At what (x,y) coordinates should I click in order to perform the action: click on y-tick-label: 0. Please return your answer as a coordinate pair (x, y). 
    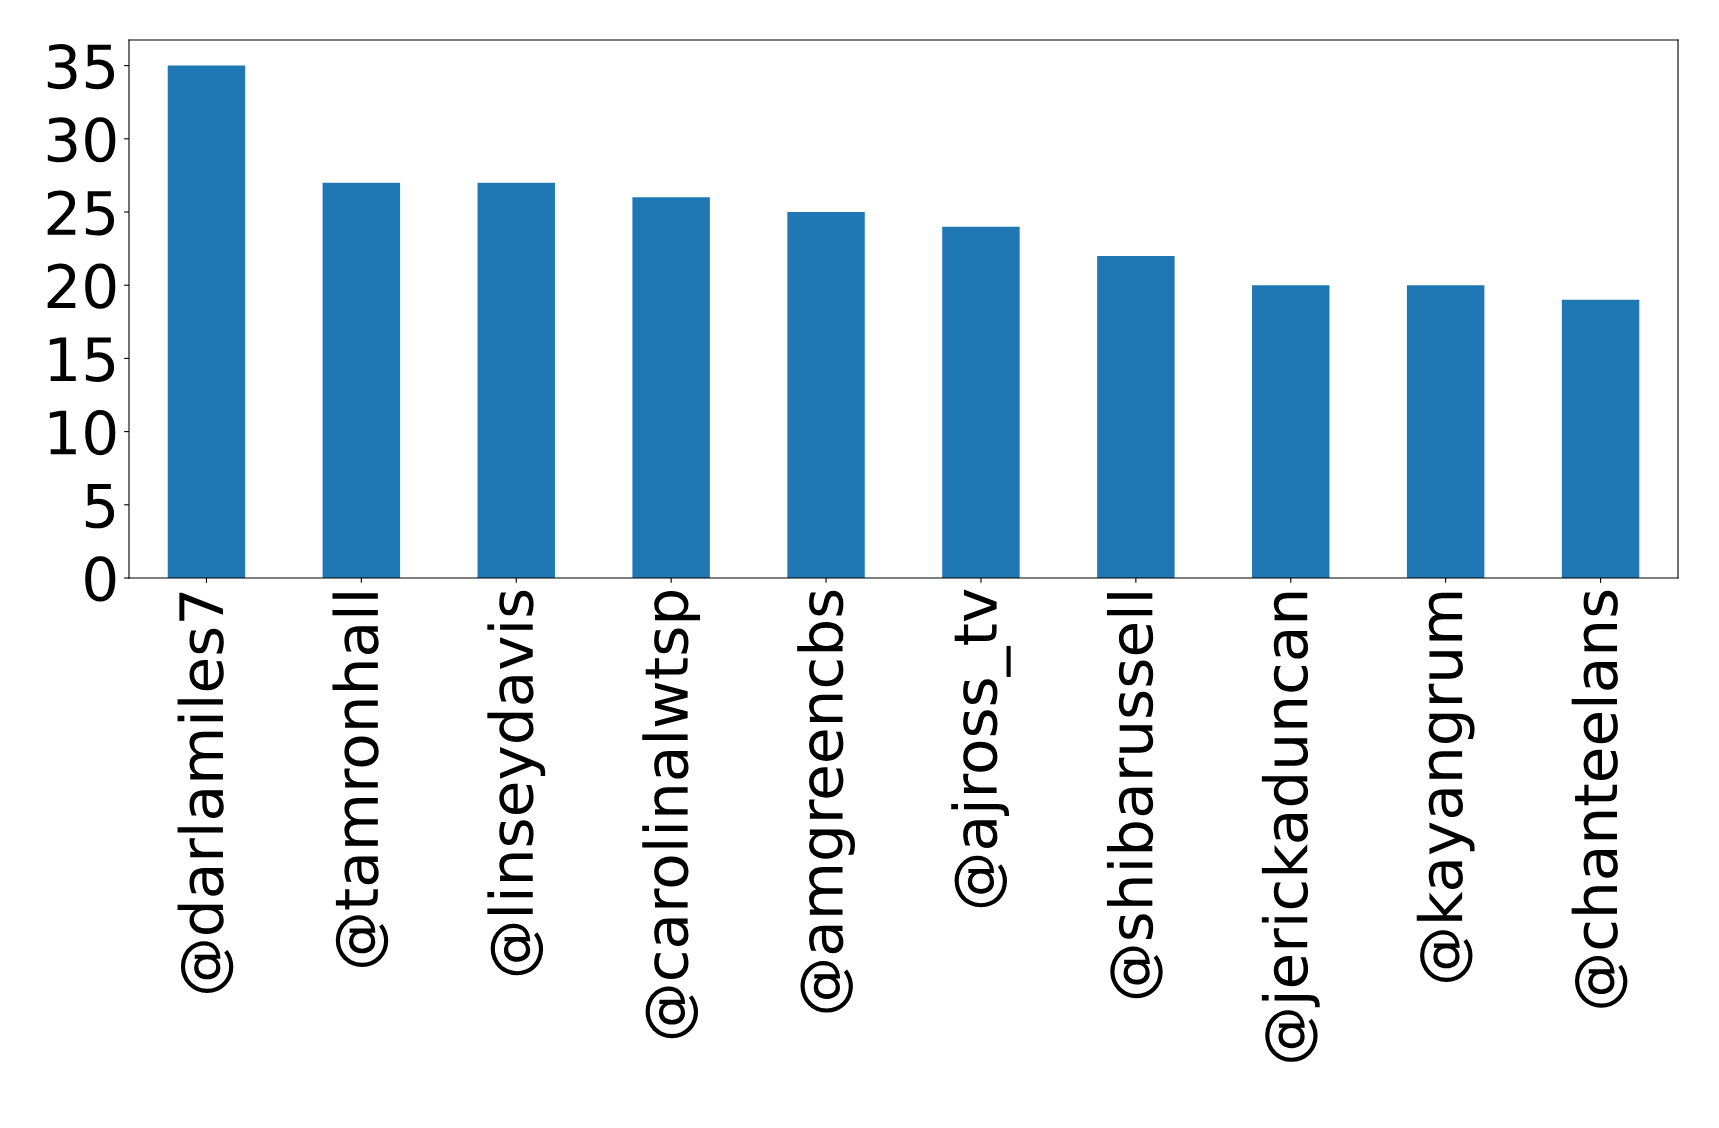
    Looking at the image, I should click on (100, 579).